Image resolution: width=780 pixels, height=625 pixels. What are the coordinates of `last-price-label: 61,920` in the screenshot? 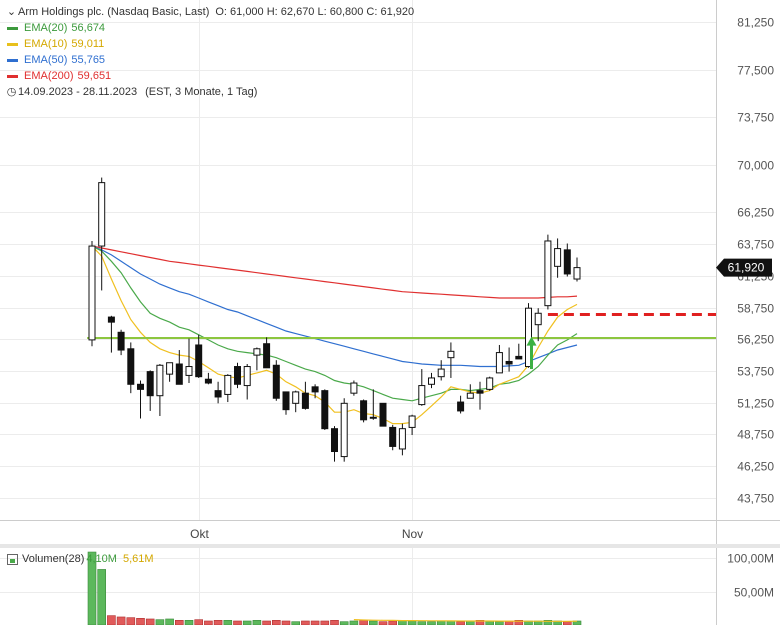 It's located at (746, 268).